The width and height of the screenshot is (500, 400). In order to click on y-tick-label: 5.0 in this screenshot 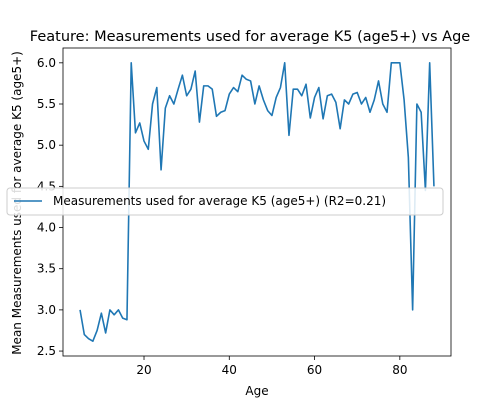, I will do `click(46, 145)`.